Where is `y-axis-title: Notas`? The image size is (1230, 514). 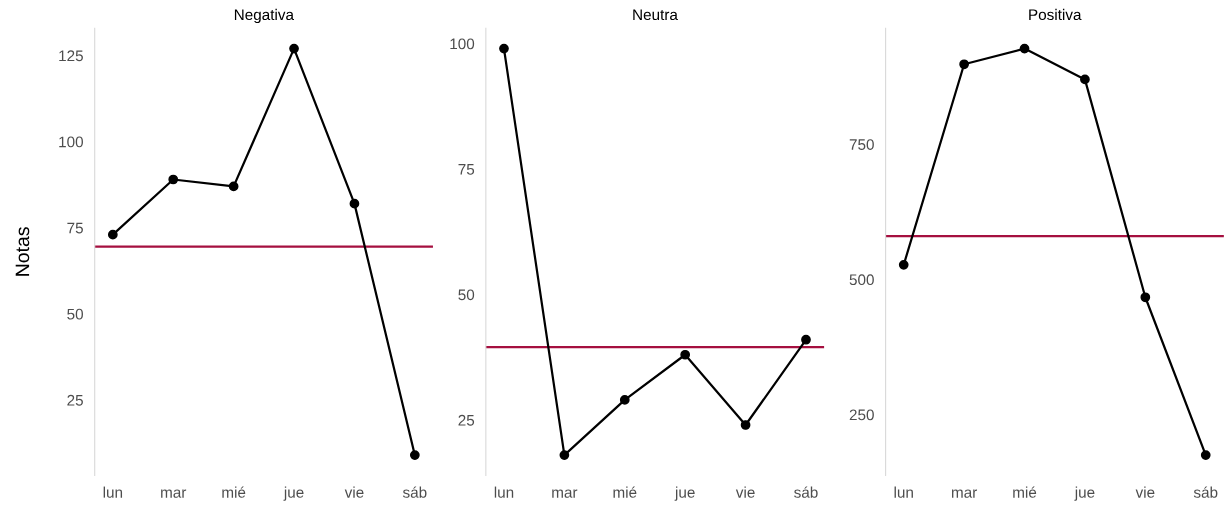 y-axis-title: Notas is located at coordinates (22, 251).